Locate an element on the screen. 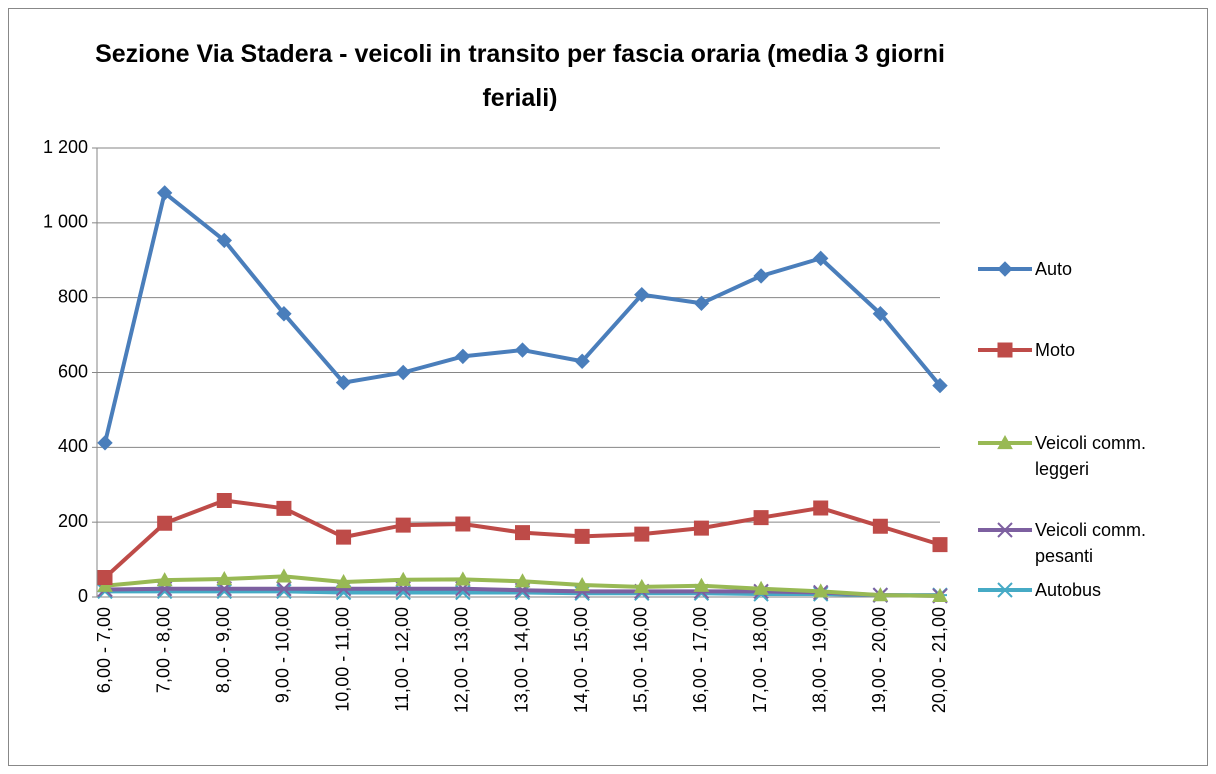  y-tick-label: 600 is located at coordinates (73, 371).